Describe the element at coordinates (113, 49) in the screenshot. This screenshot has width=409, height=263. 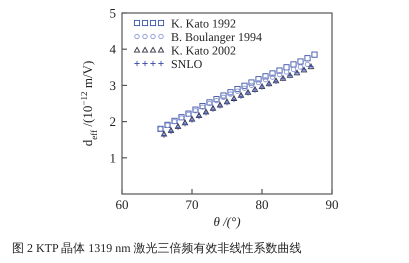
I see `y-tick-label: 4` at that location.